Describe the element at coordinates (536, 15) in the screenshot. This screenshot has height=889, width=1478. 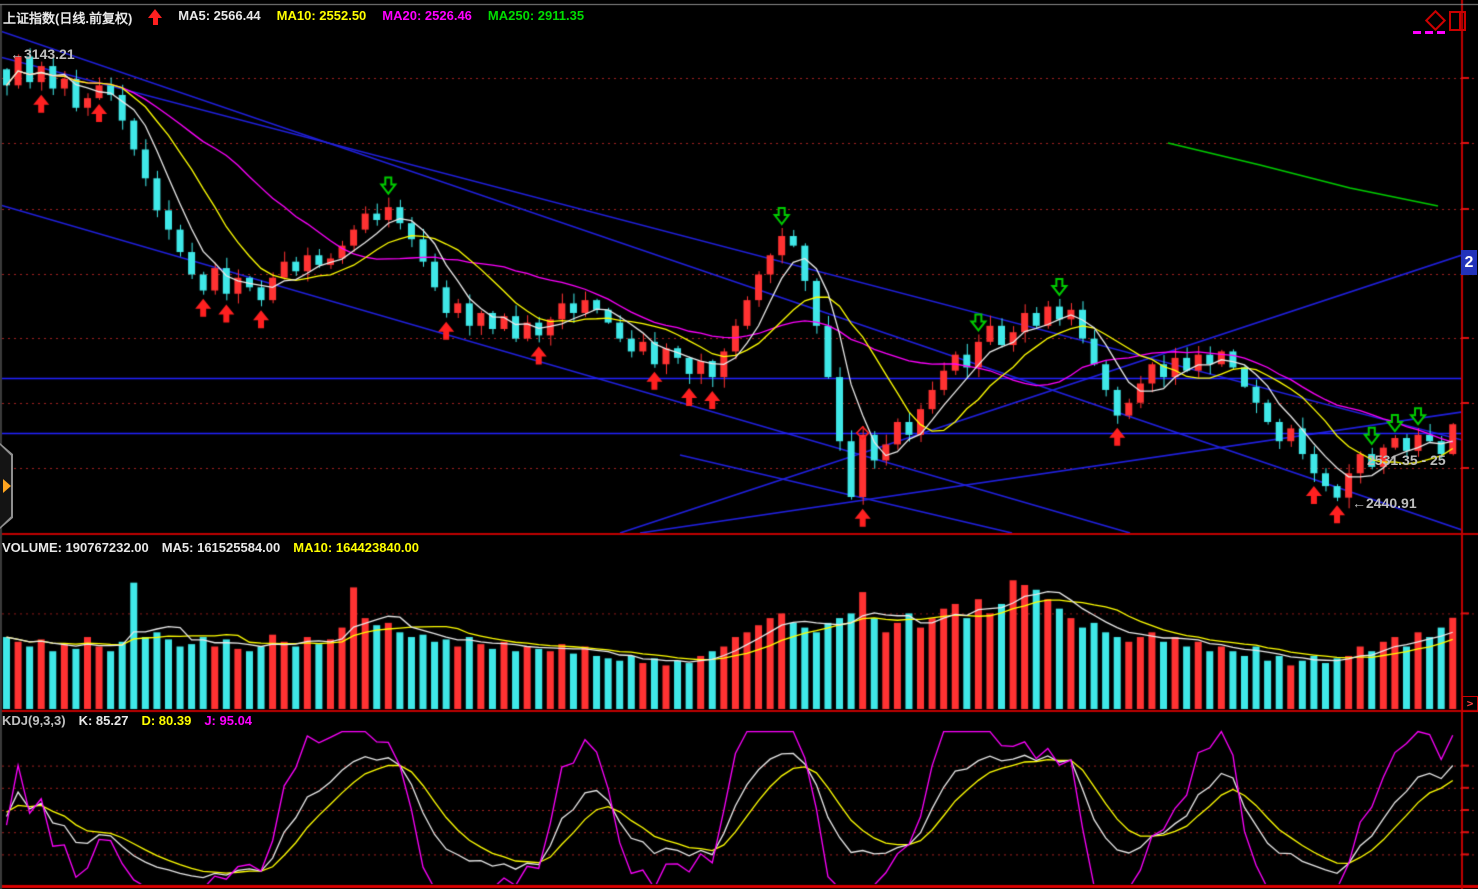
I see `ma250-value: MA250: 2911.35` at that location.